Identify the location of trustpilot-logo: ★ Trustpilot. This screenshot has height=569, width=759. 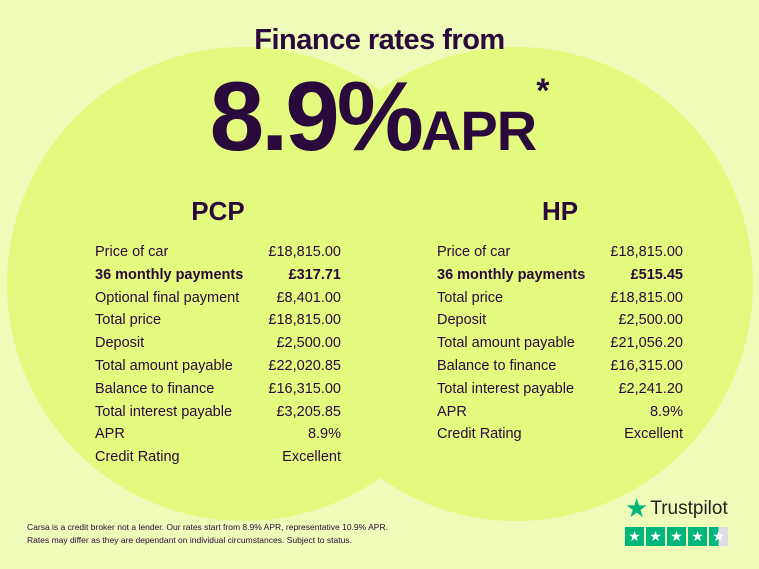
(676, 508).